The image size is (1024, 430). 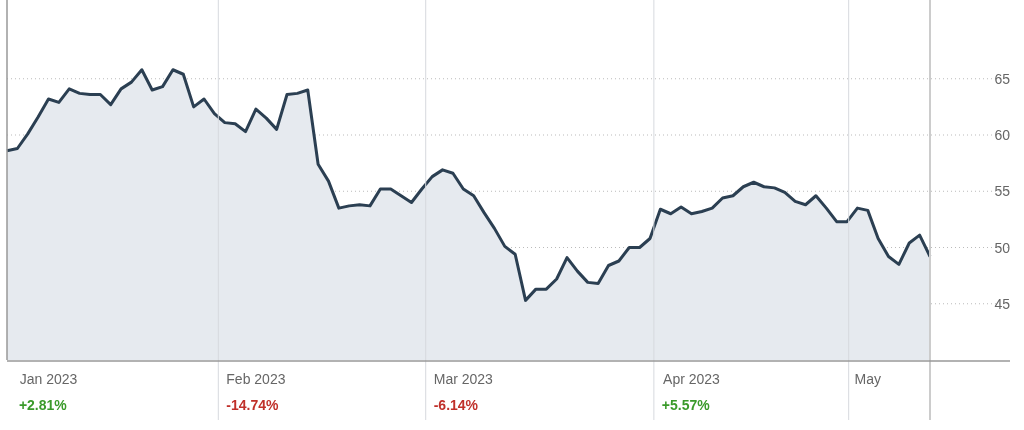 I want to click on x-tick-label: May, so click(x=867, y=379).